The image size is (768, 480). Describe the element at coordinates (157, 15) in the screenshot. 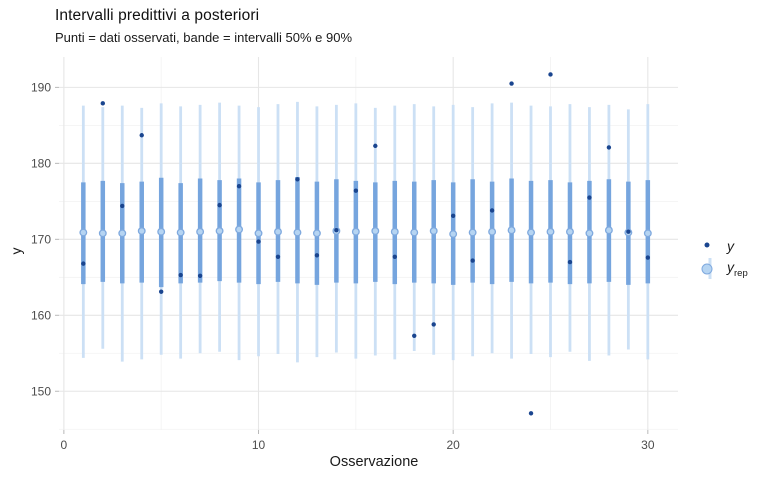

I see `chart-title: Intervalli predittivi a posteriori` at that location.